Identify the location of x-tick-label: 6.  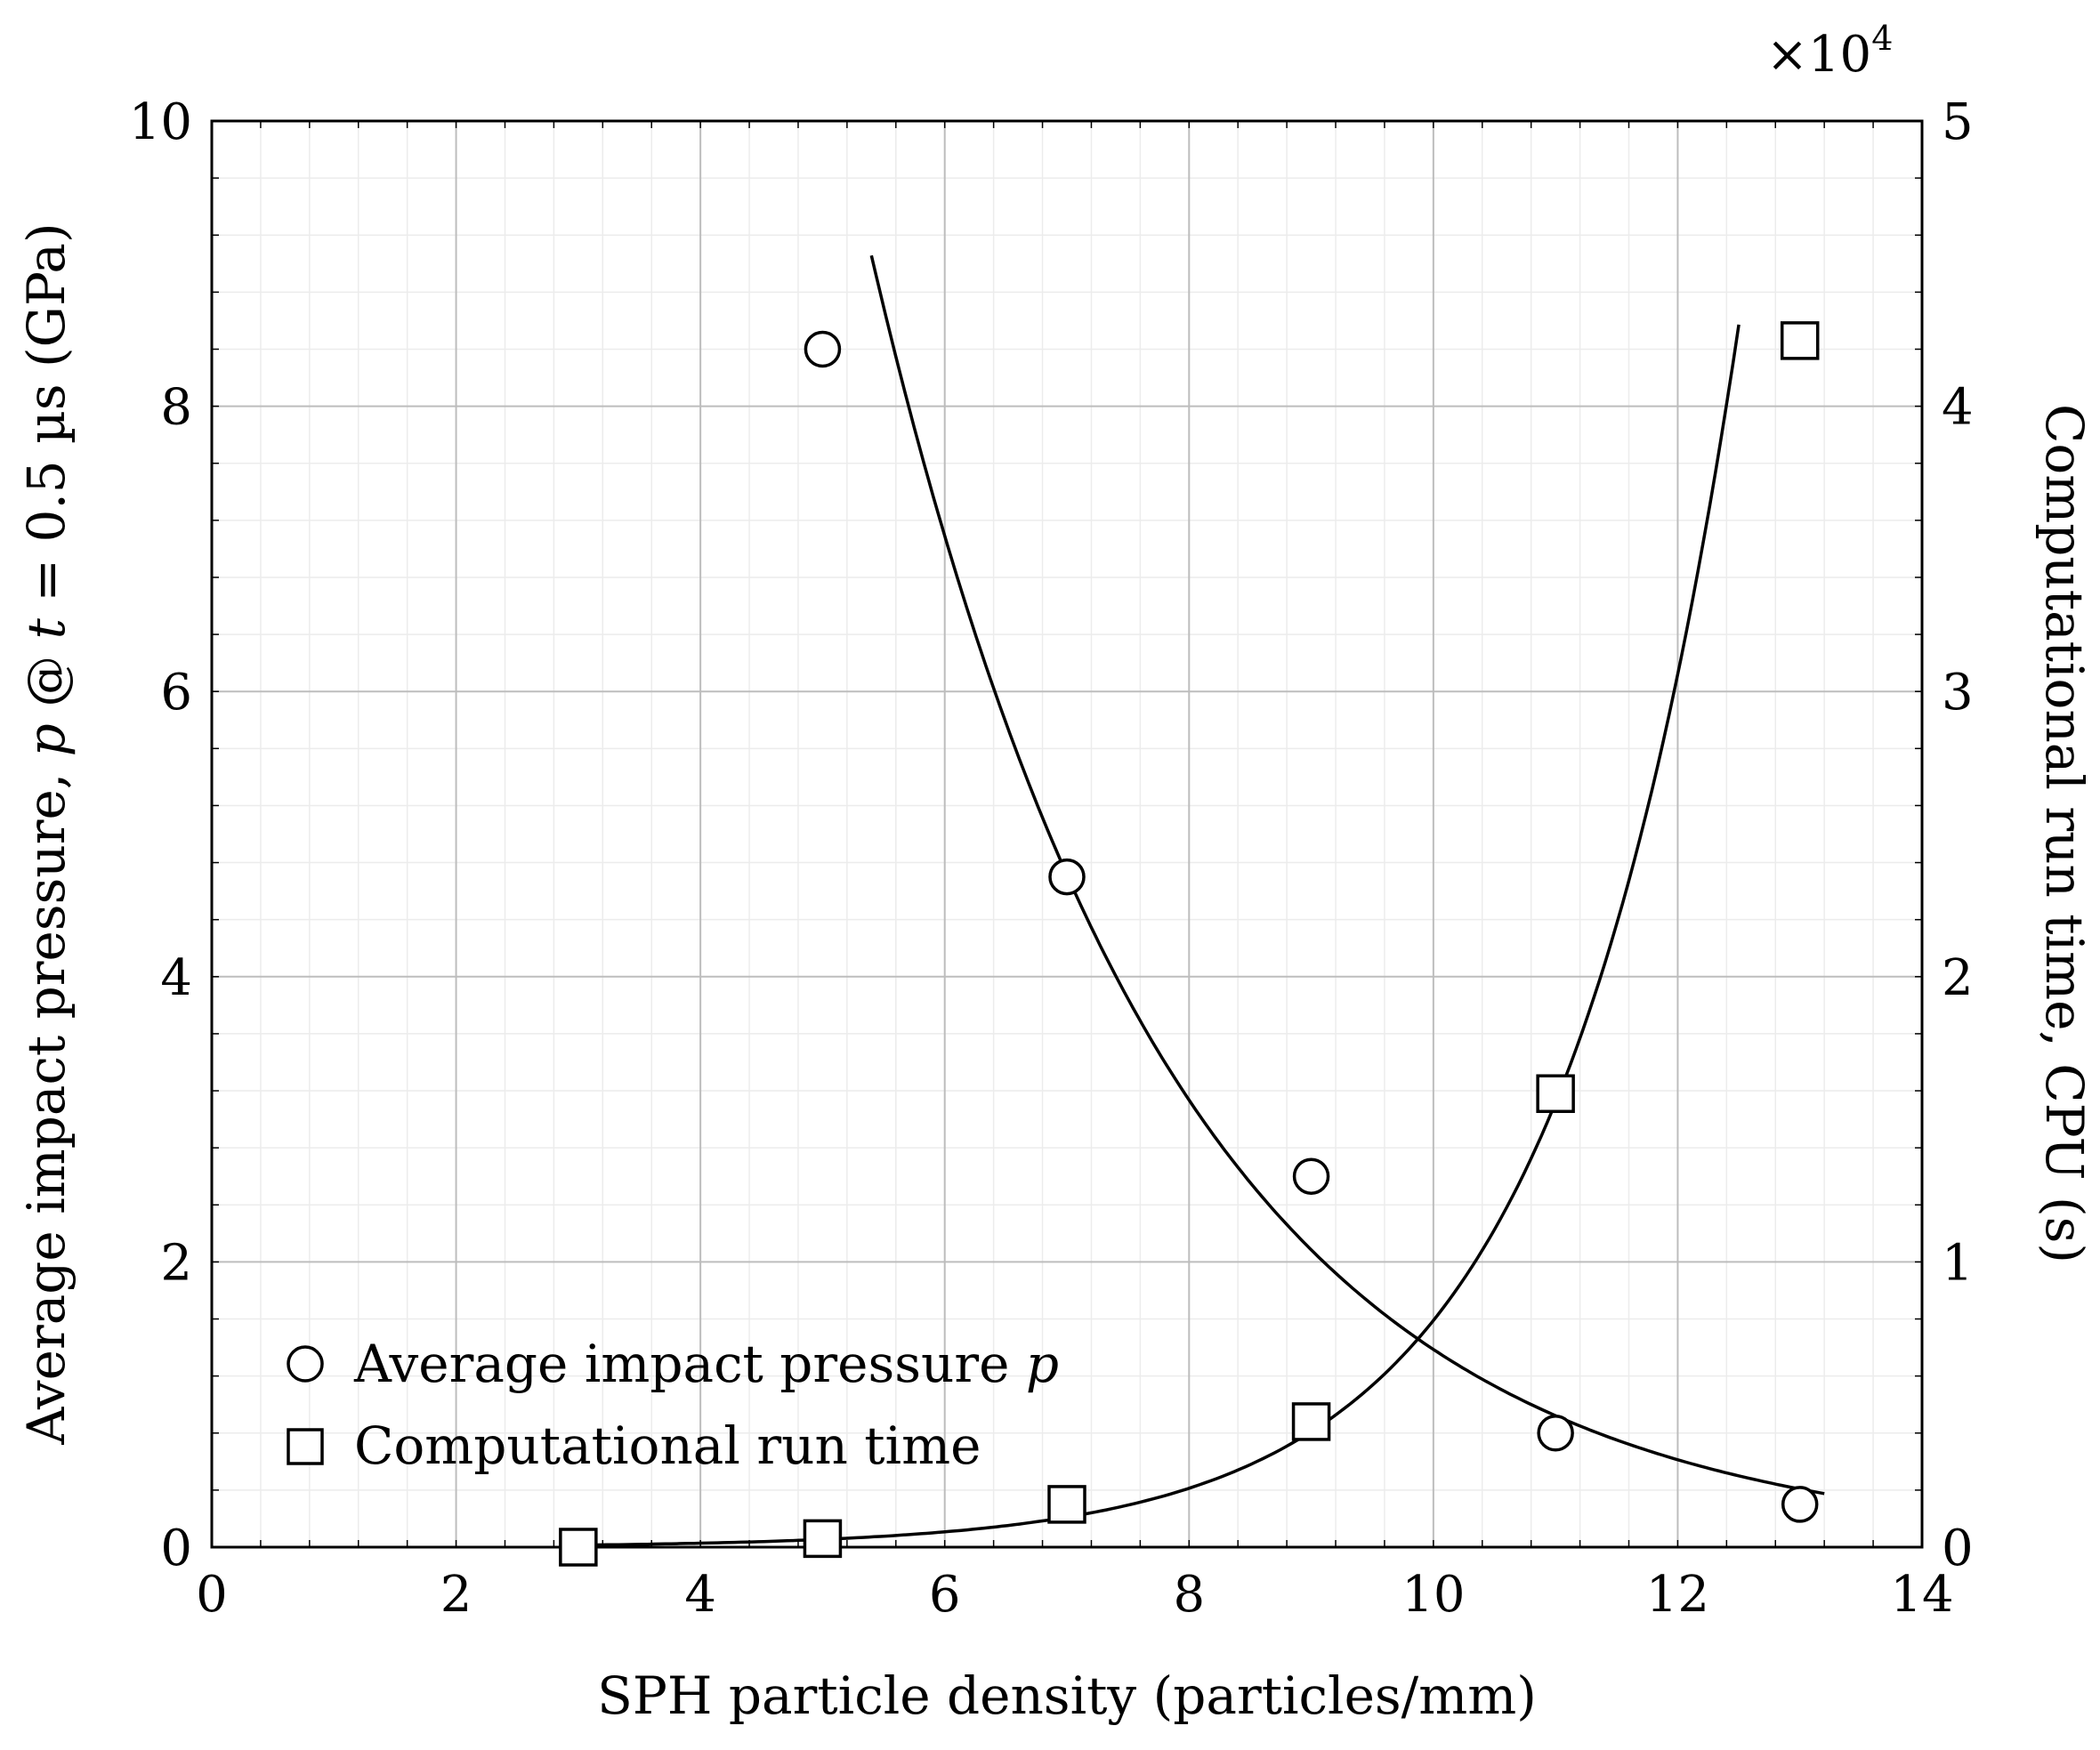
(945, 1595).